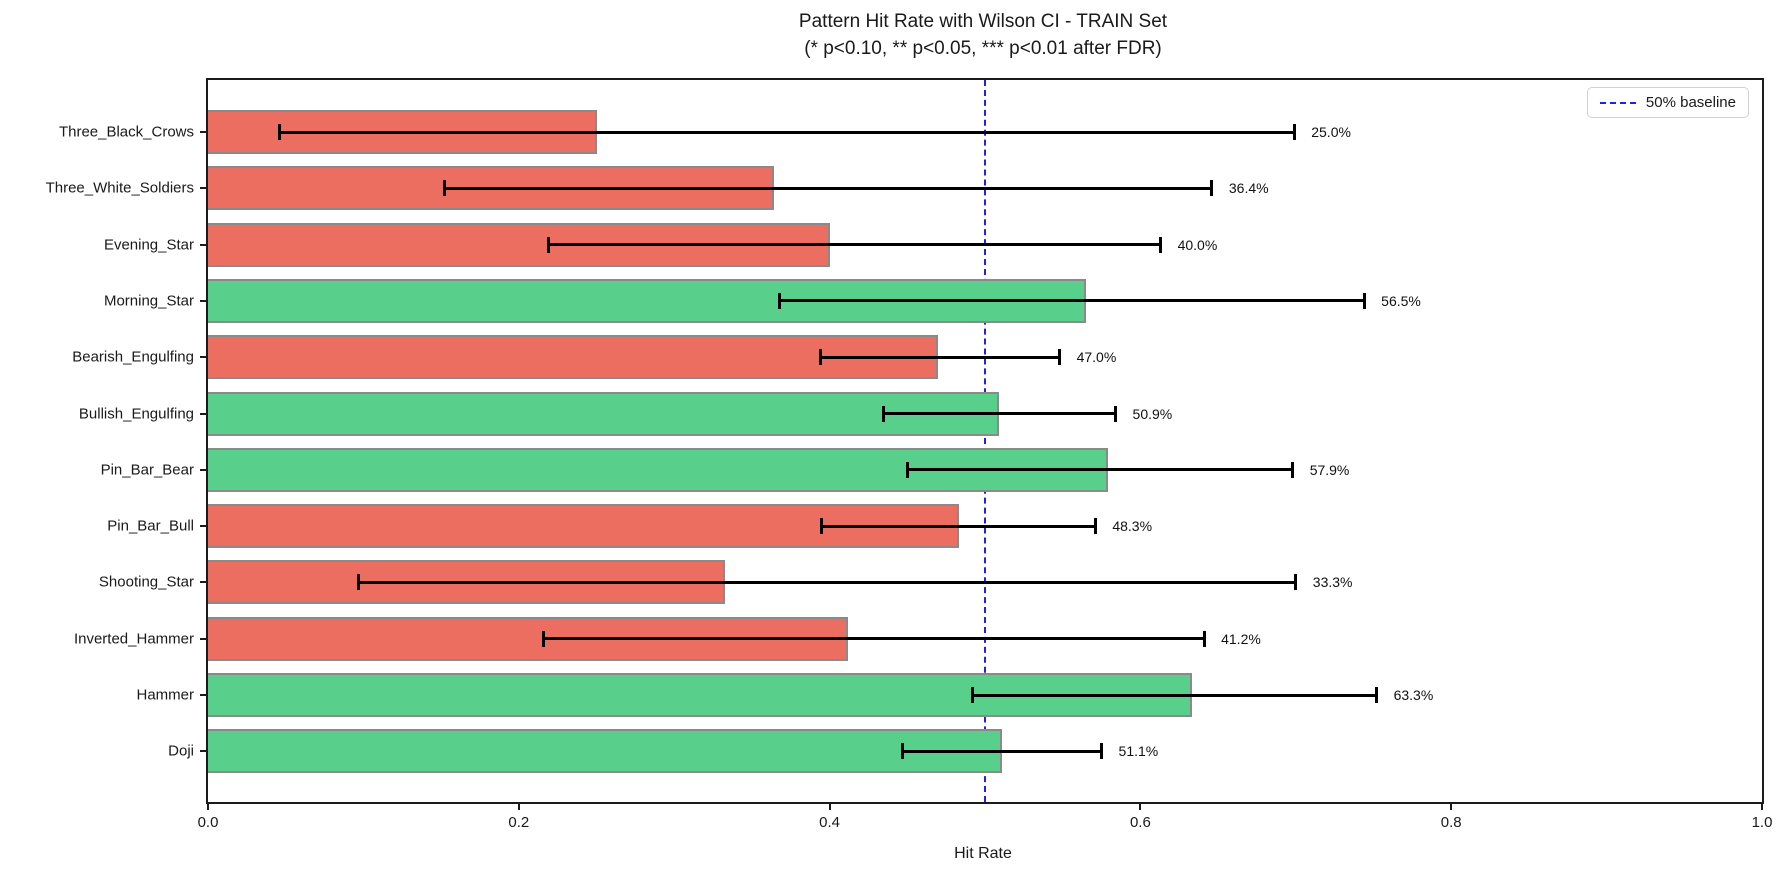 This screenshot has width=1784, height=886. Describe the element at coordinates (1197, 244) in the screenshot. I see `value-label-Evening_Star: 40.0%` at that location.